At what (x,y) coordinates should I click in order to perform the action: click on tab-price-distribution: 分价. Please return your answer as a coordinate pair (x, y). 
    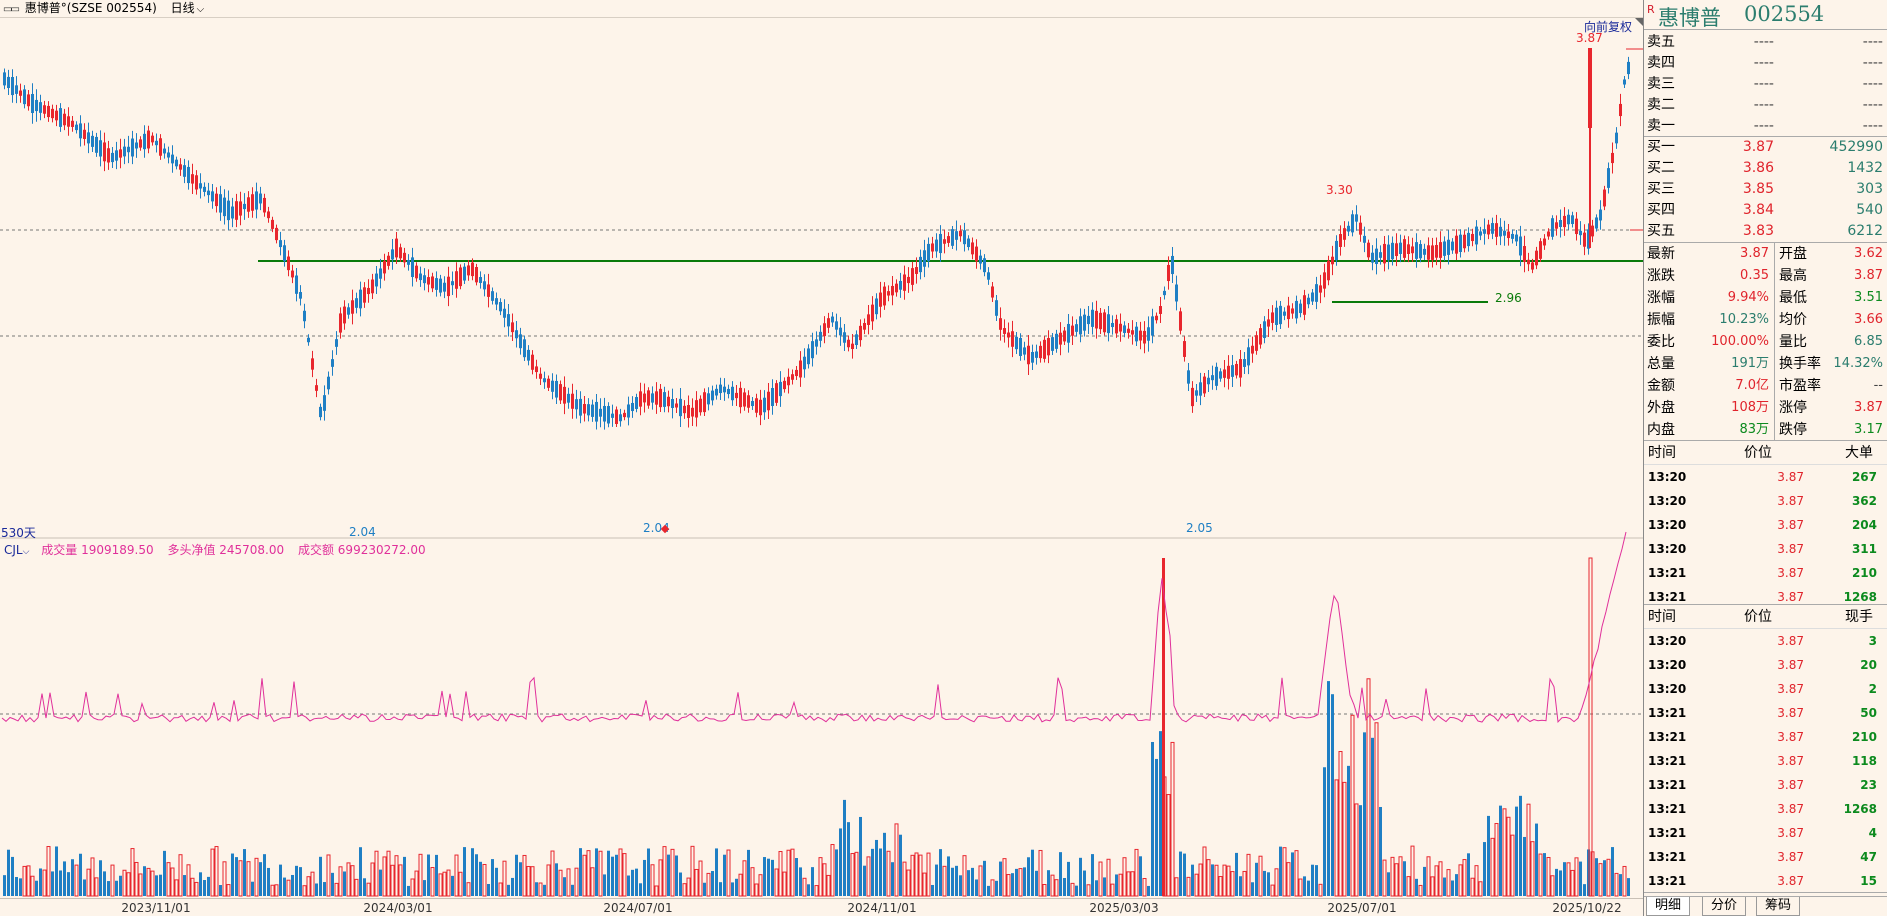
    Looking at the image, I should click on (1724, 906).